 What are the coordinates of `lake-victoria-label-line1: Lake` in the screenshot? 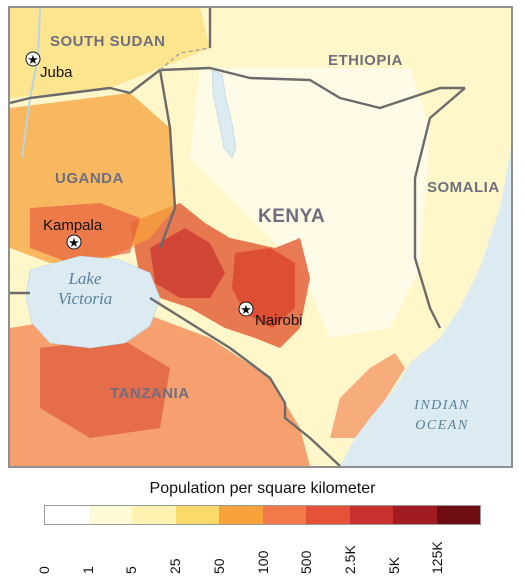 It's located at (84, 278).